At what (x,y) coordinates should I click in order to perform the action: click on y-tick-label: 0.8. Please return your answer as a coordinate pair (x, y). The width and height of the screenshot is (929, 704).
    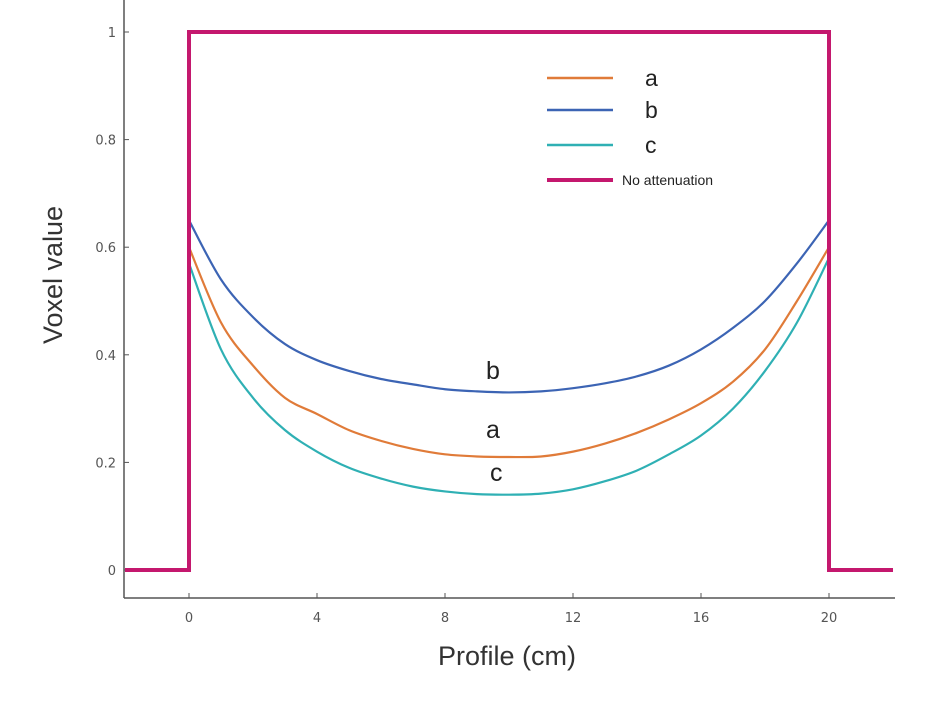
    Looking at the image, I should click on (105, 141).